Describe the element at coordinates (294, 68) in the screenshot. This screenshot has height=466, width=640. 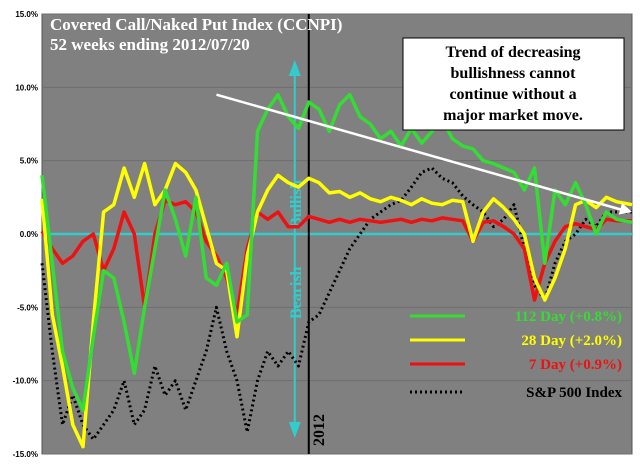
I see `arrow-up-head` at that location.